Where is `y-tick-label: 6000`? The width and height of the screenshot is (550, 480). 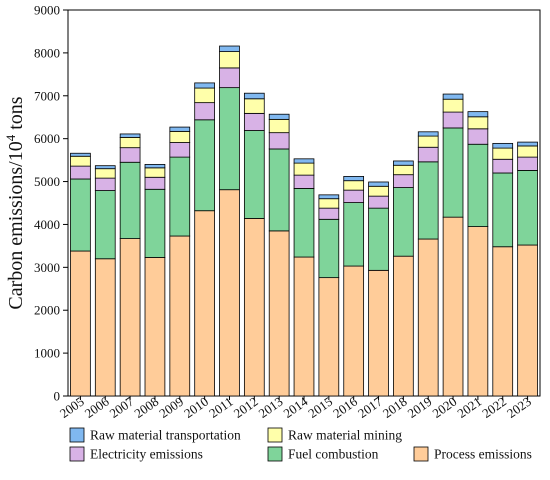 y-tick-label: 6000 is located at coordinates (47, 138).